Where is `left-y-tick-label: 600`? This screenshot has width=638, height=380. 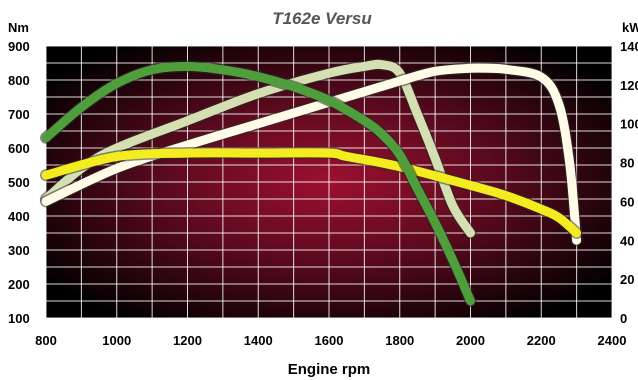 left-y-tick-label: 600 is located at coordinates (19, 148).